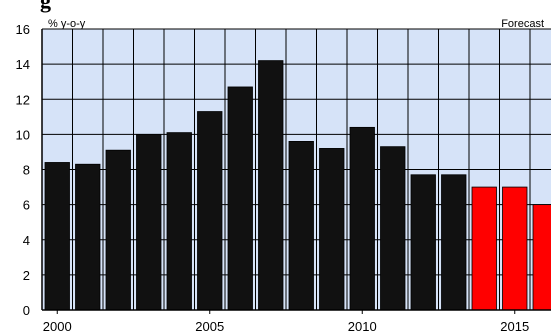  Describe the element at coordinates (67, 24) in the screenshot. I see `unit-label: % y-o-y` at that location.